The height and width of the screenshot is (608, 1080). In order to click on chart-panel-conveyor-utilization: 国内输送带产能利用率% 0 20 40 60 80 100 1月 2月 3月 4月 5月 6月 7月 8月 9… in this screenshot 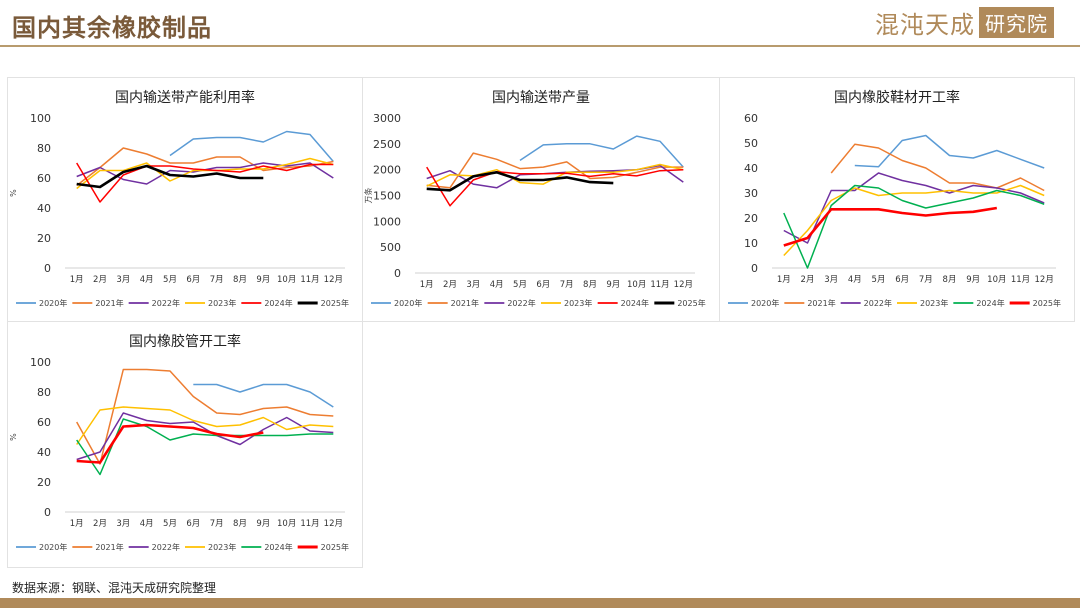, I will do `click(185, 199)`.